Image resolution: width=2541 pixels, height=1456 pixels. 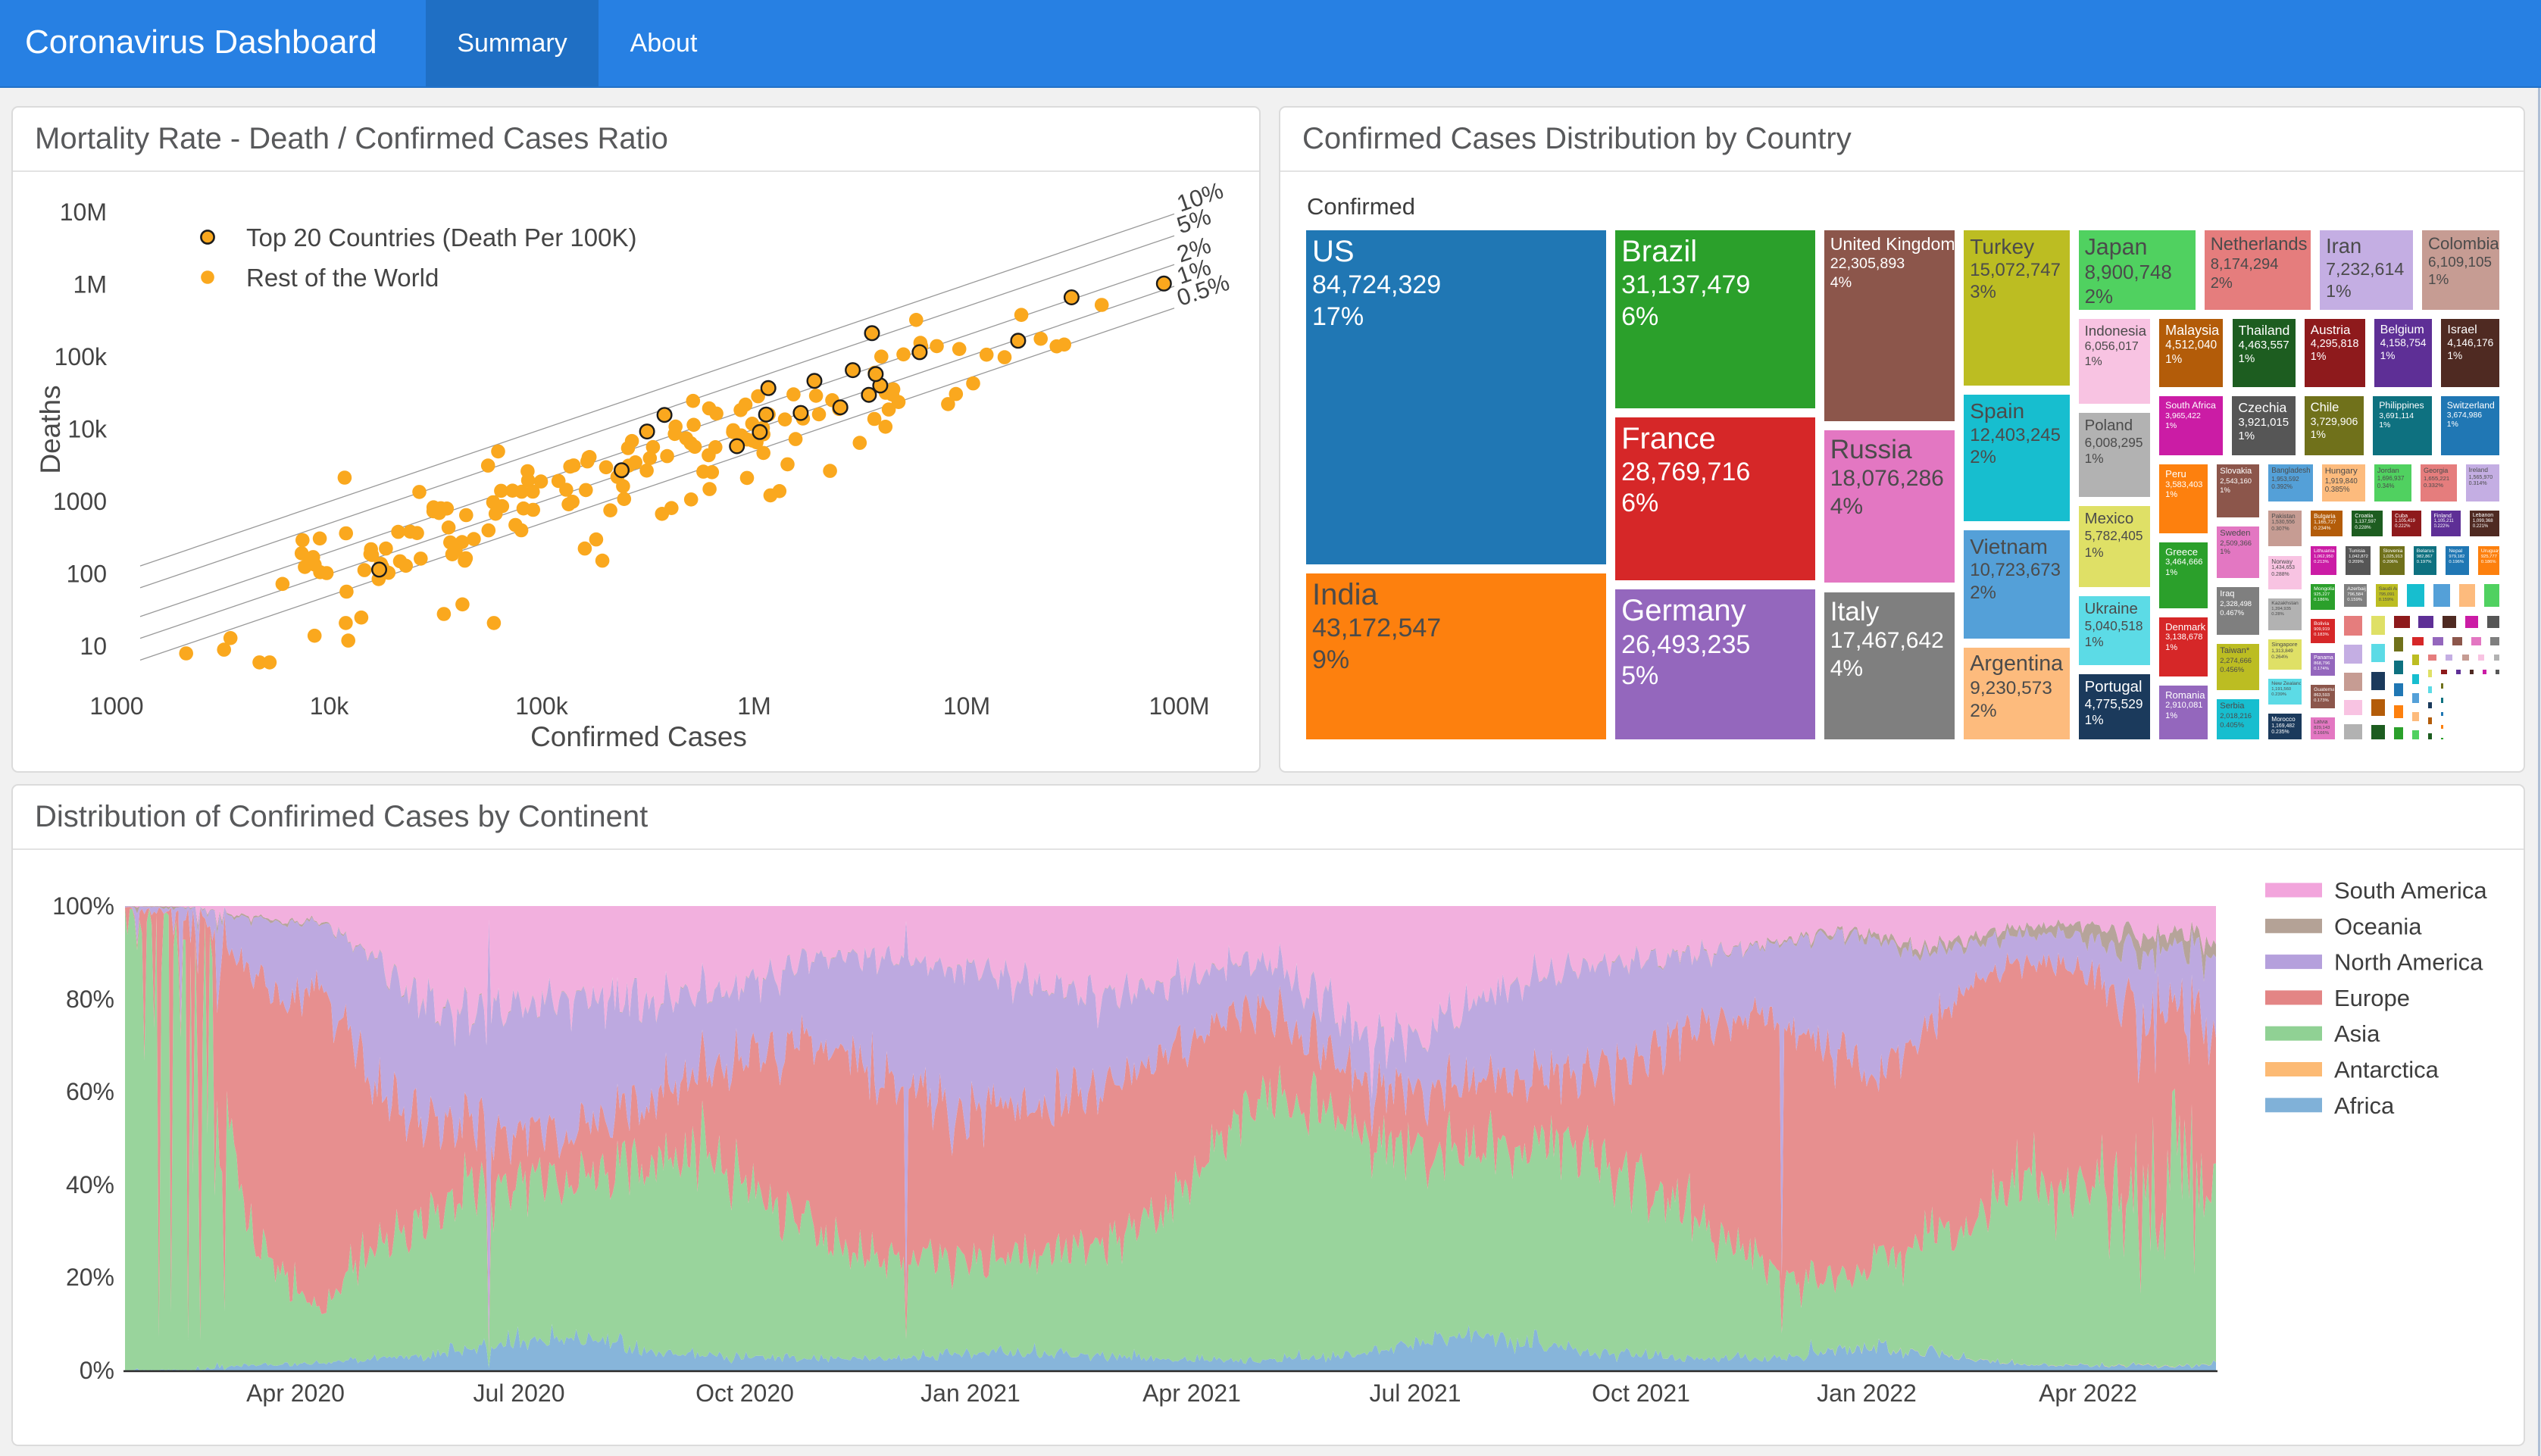 What do you see at coordinates (638, 736) in the screenshot?
I see `svg-text: Confirmed Cases` at bounding box center [638, 736].